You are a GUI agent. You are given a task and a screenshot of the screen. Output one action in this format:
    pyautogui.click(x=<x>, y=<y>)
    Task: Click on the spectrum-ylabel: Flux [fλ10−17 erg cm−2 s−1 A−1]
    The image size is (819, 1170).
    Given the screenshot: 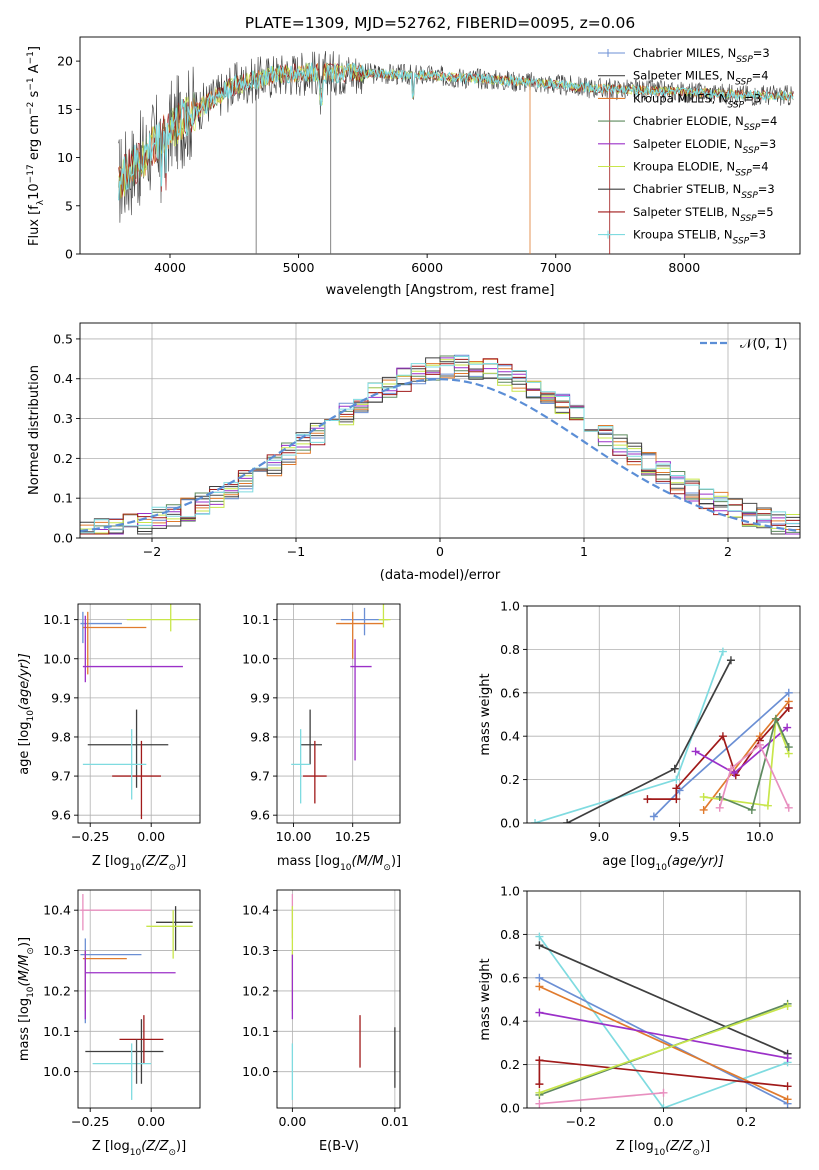 What is the action you would take?
    pyautogui.click(x=36, y=146)
    